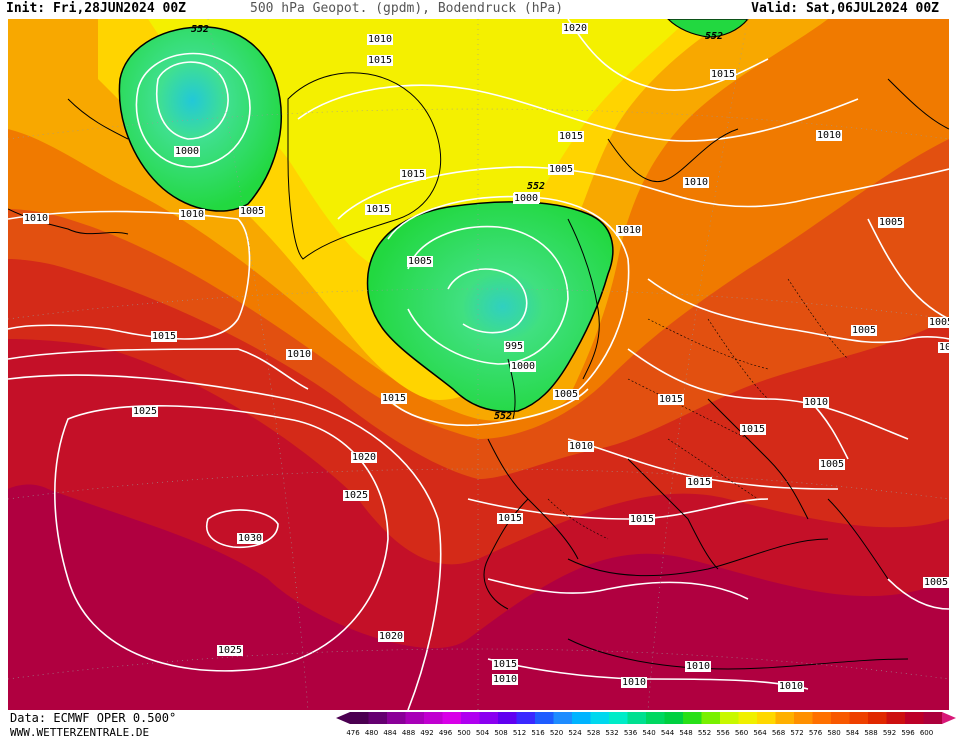 This screenshot has height=741, width=959. Describe the element at coordinates (556, 733) in the screenshot. I see `legend-tick-label: 520` at that location.